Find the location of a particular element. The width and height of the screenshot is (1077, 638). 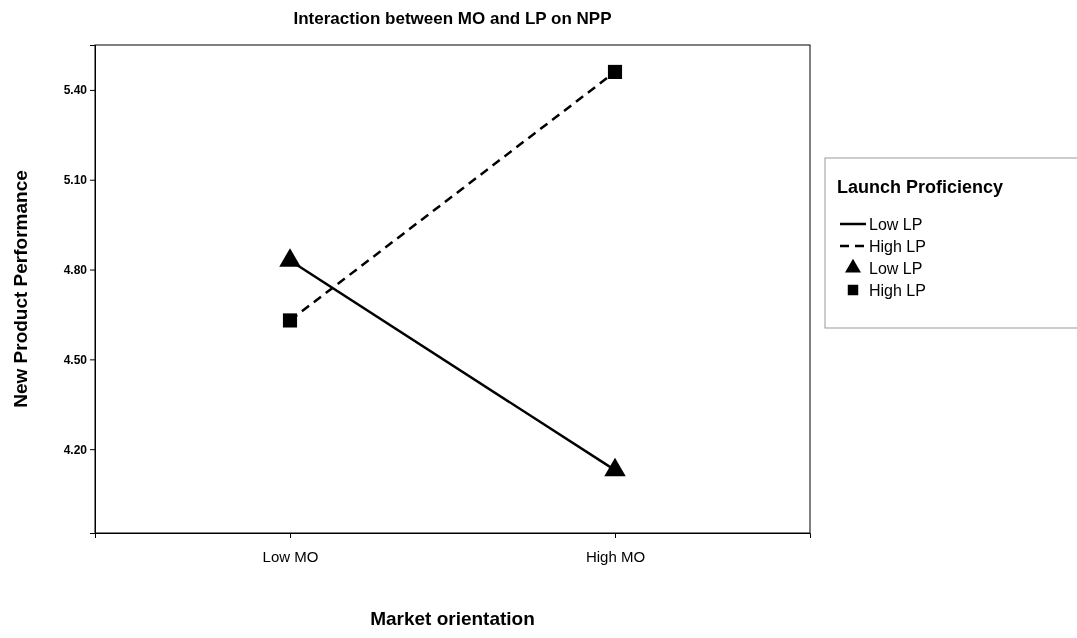

y-tick-label: 4.20 is located at coordinates (75, 449).